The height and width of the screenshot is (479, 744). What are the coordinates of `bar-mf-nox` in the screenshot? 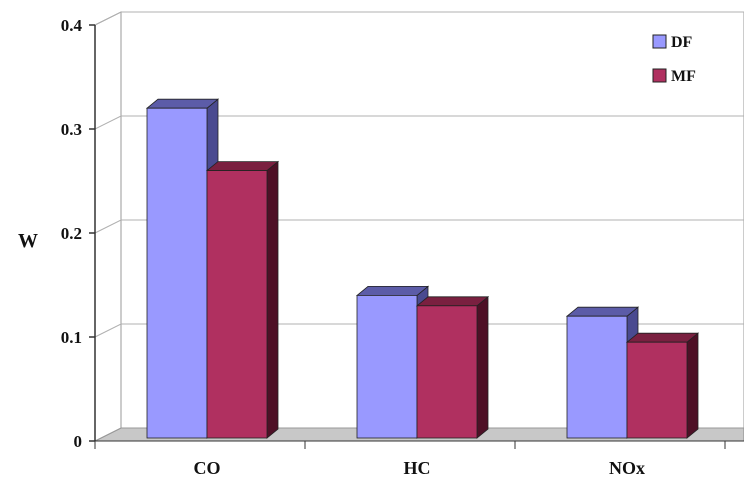 It's located at (657, 390).